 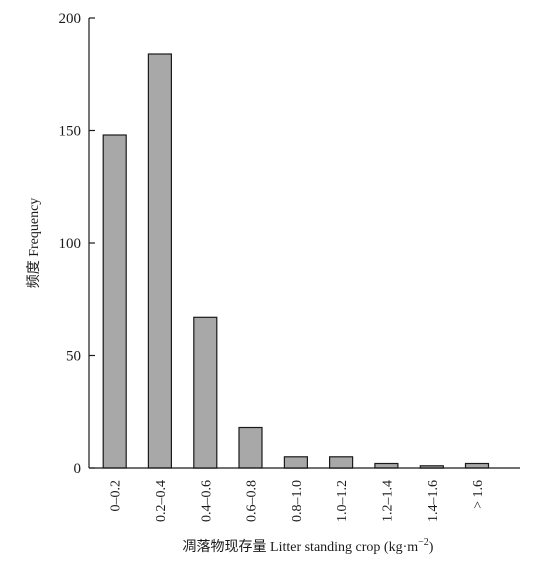 What do you see at coordinates (73, 357) in the screenshot?
I see `y-tick-label-1: 50` at bounding box center [73, 357].